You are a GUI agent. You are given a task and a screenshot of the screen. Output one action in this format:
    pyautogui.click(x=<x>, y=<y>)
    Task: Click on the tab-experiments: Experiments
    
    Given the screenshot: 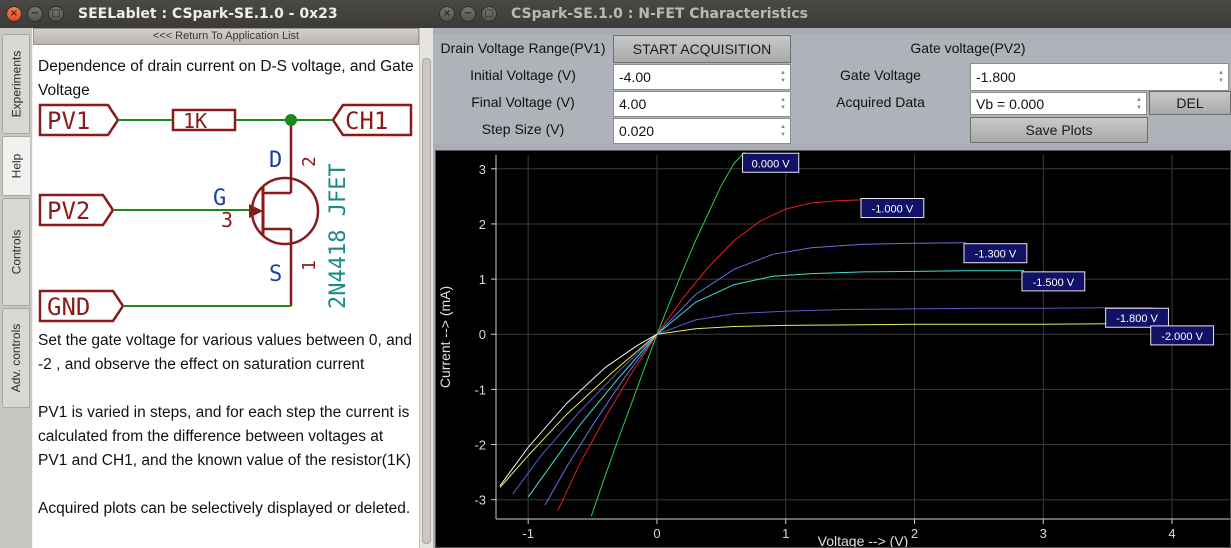 What is the action you would take?
    pyautogui.click(x=16, y=84)
    